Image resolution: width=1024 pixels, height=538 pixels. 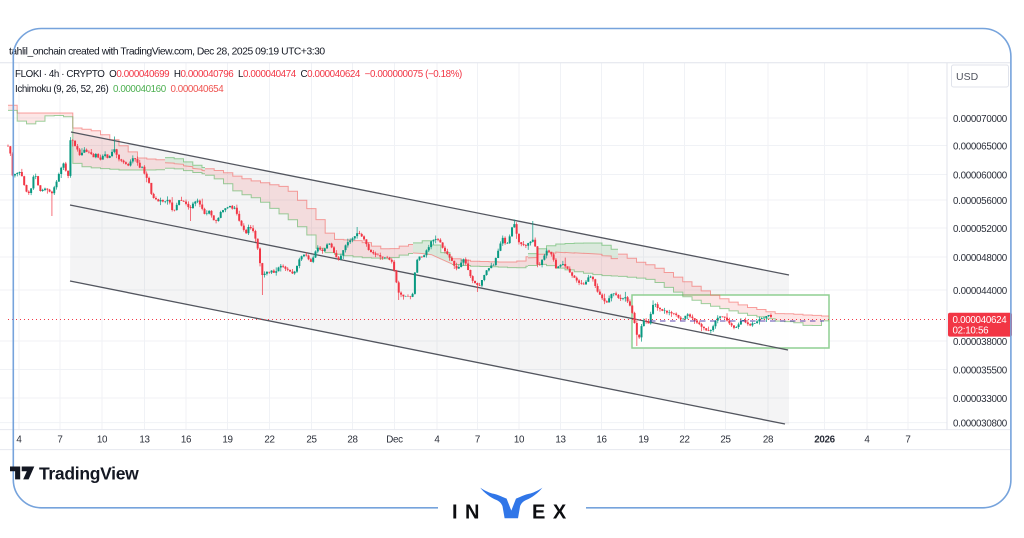 What do you see at coordinates (89, 474) in the screenshot?
I see `svg-text: TradingView` at bounding box center [89, 474].